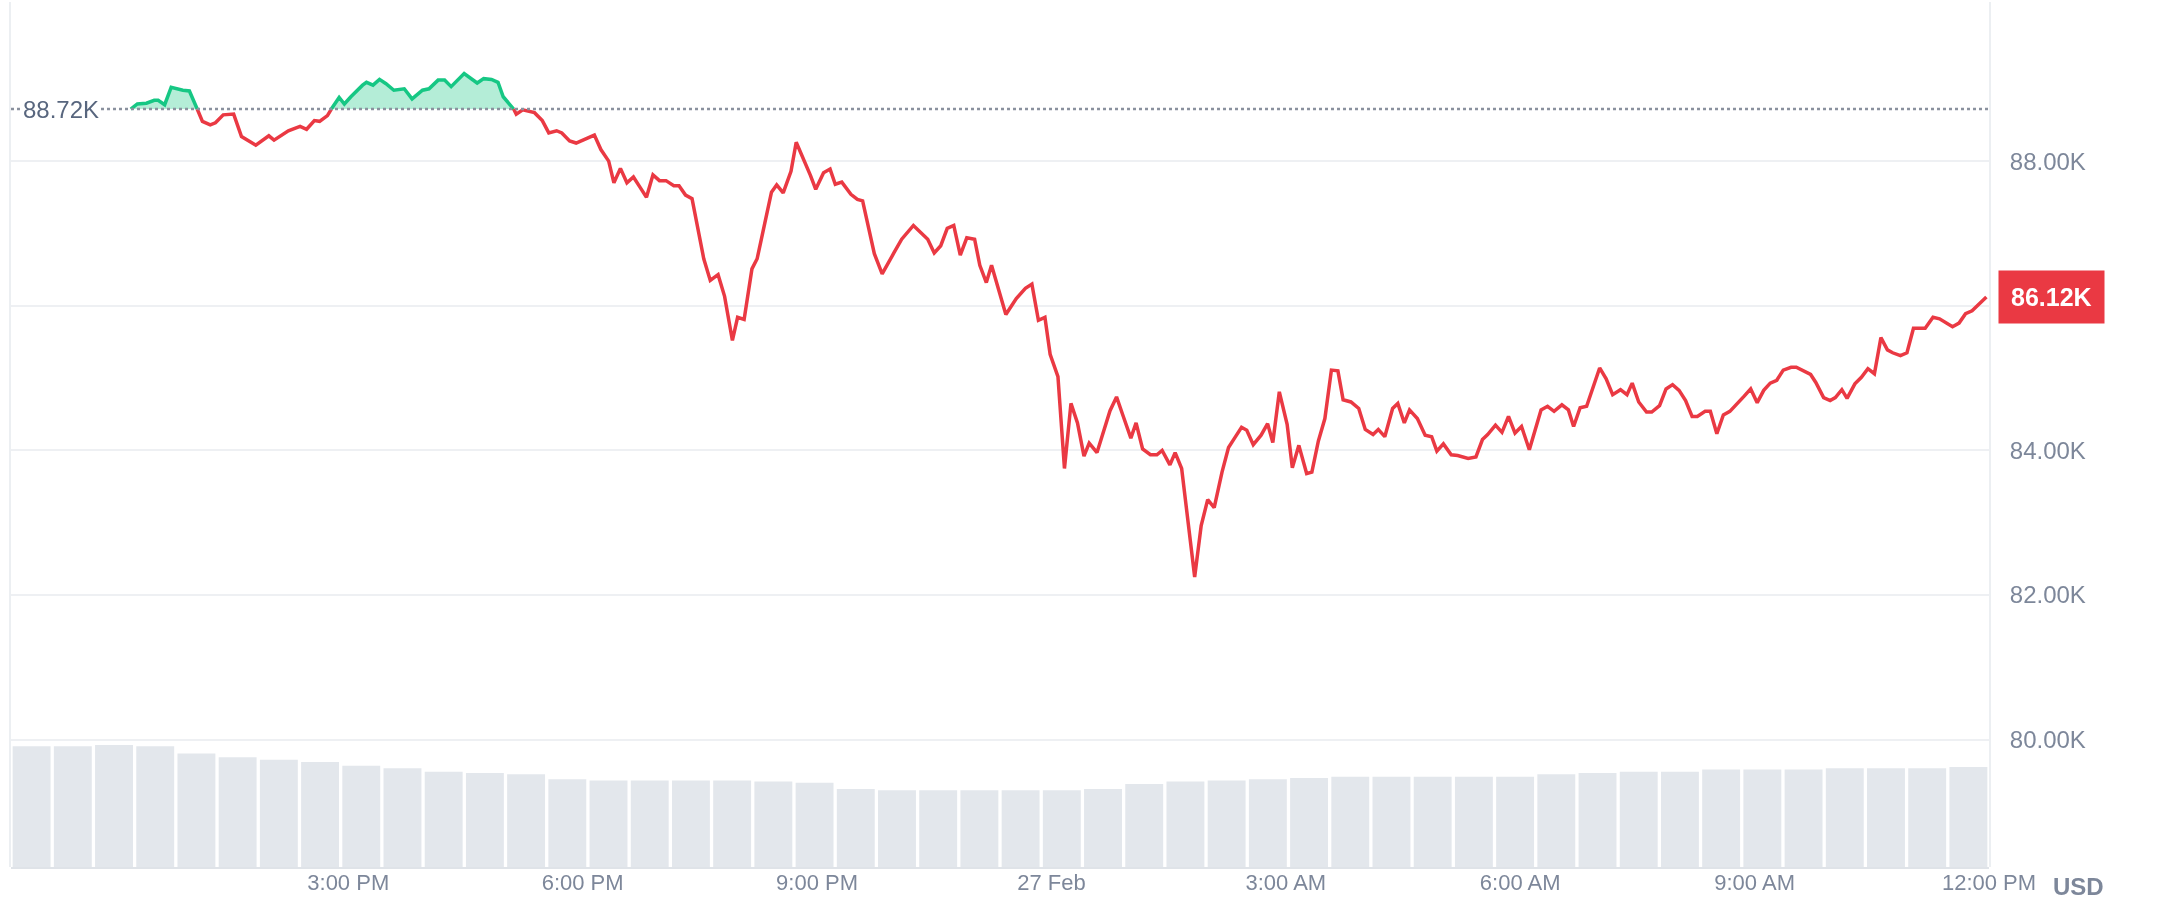 Image resolution: width=2157 pixels, height=923 pixels. I want to click on x-tick-label: 6:00 PM, so click(582, 882).